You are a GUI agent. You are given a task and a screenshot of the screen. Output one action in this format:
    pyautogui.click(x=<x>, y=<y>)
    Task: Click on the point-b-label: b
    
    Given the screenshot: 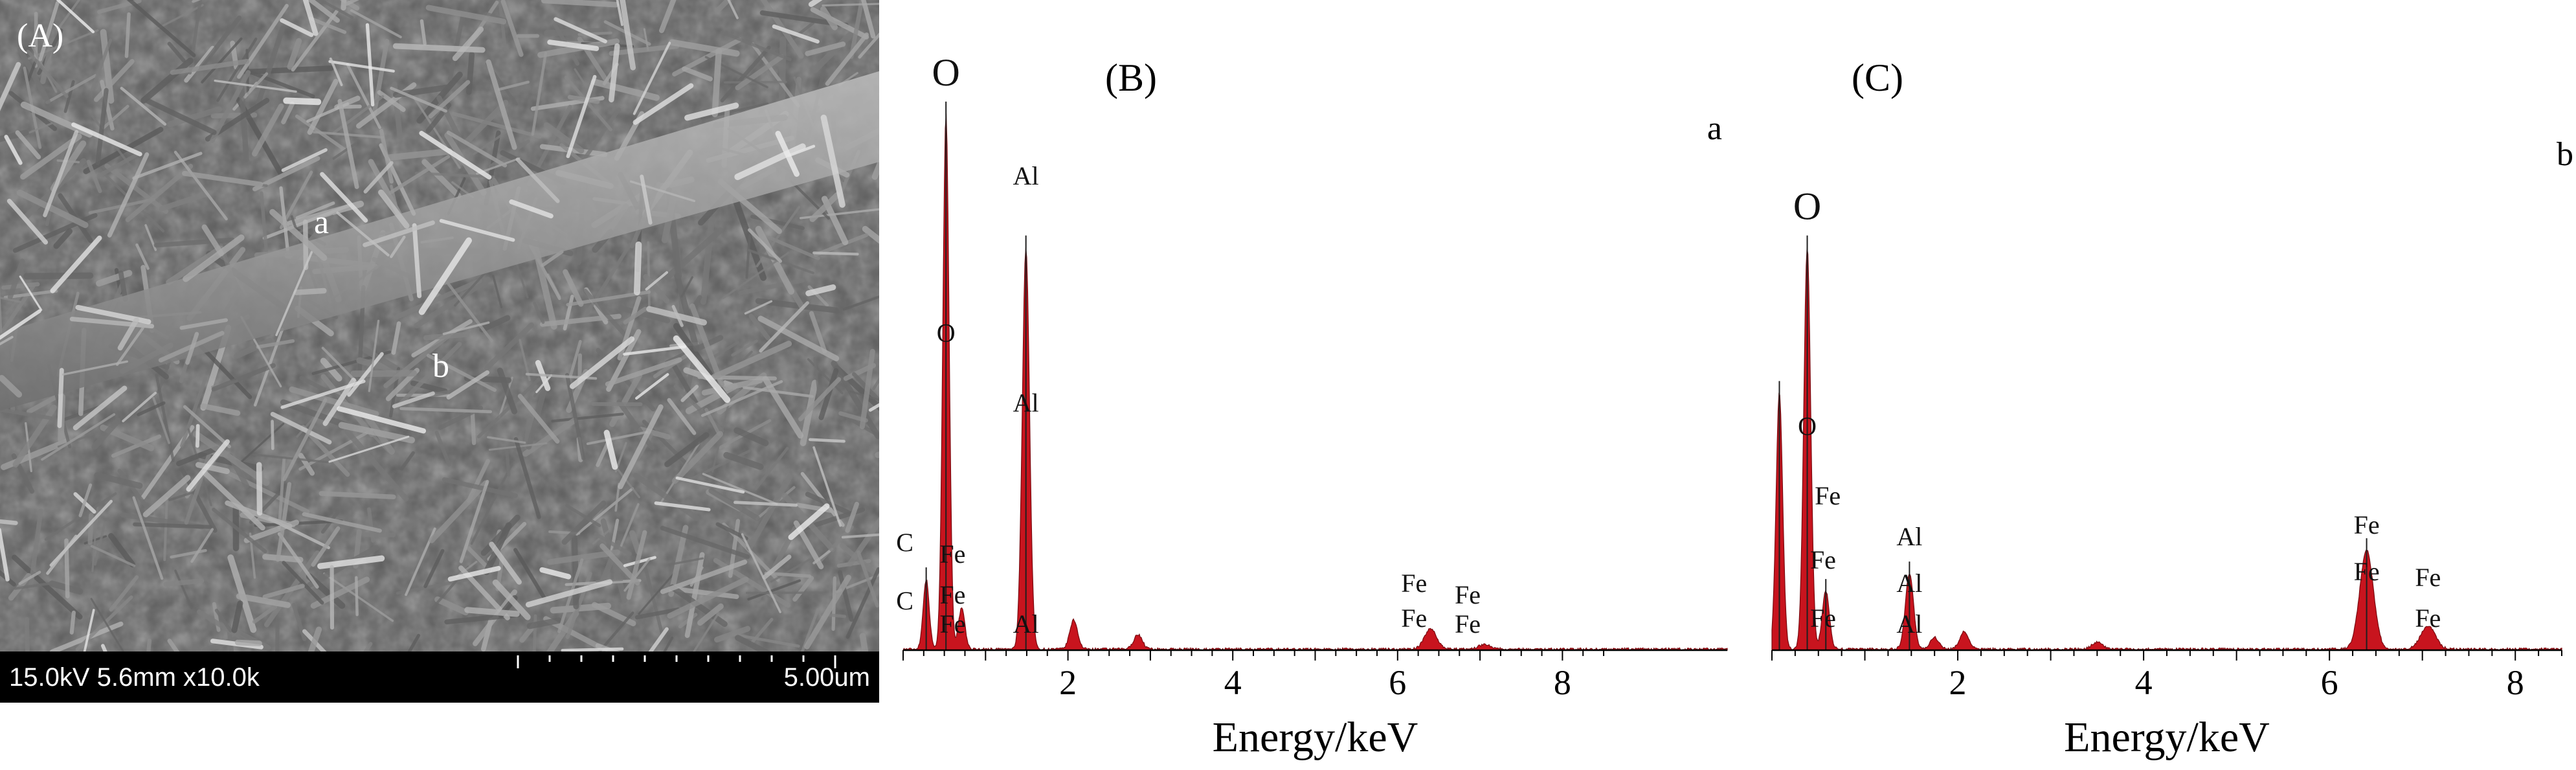 What is the action you would take?
    pyautogui.click(x=440, y=366)
    